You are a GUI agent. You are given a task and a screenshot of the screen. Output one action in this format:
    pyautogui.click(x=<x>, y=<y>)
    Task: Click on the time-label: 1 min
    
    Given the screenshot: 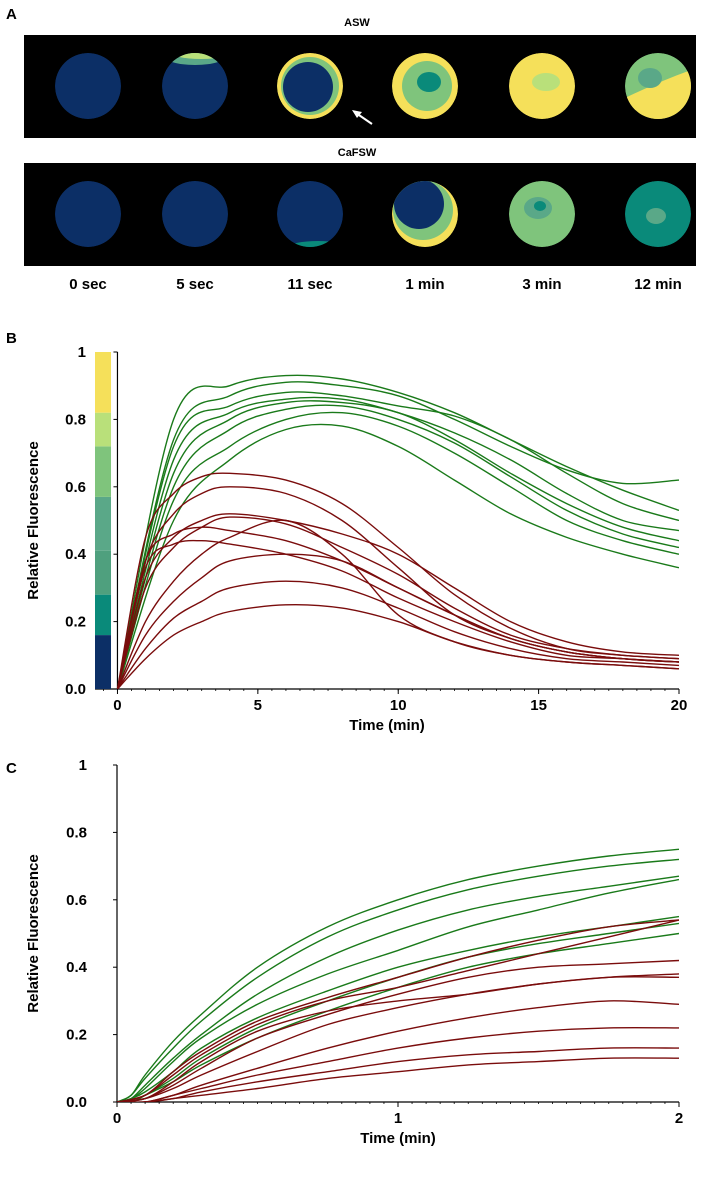 What is the action you would take?
    pyautogui.click(x=424, y=284)
    